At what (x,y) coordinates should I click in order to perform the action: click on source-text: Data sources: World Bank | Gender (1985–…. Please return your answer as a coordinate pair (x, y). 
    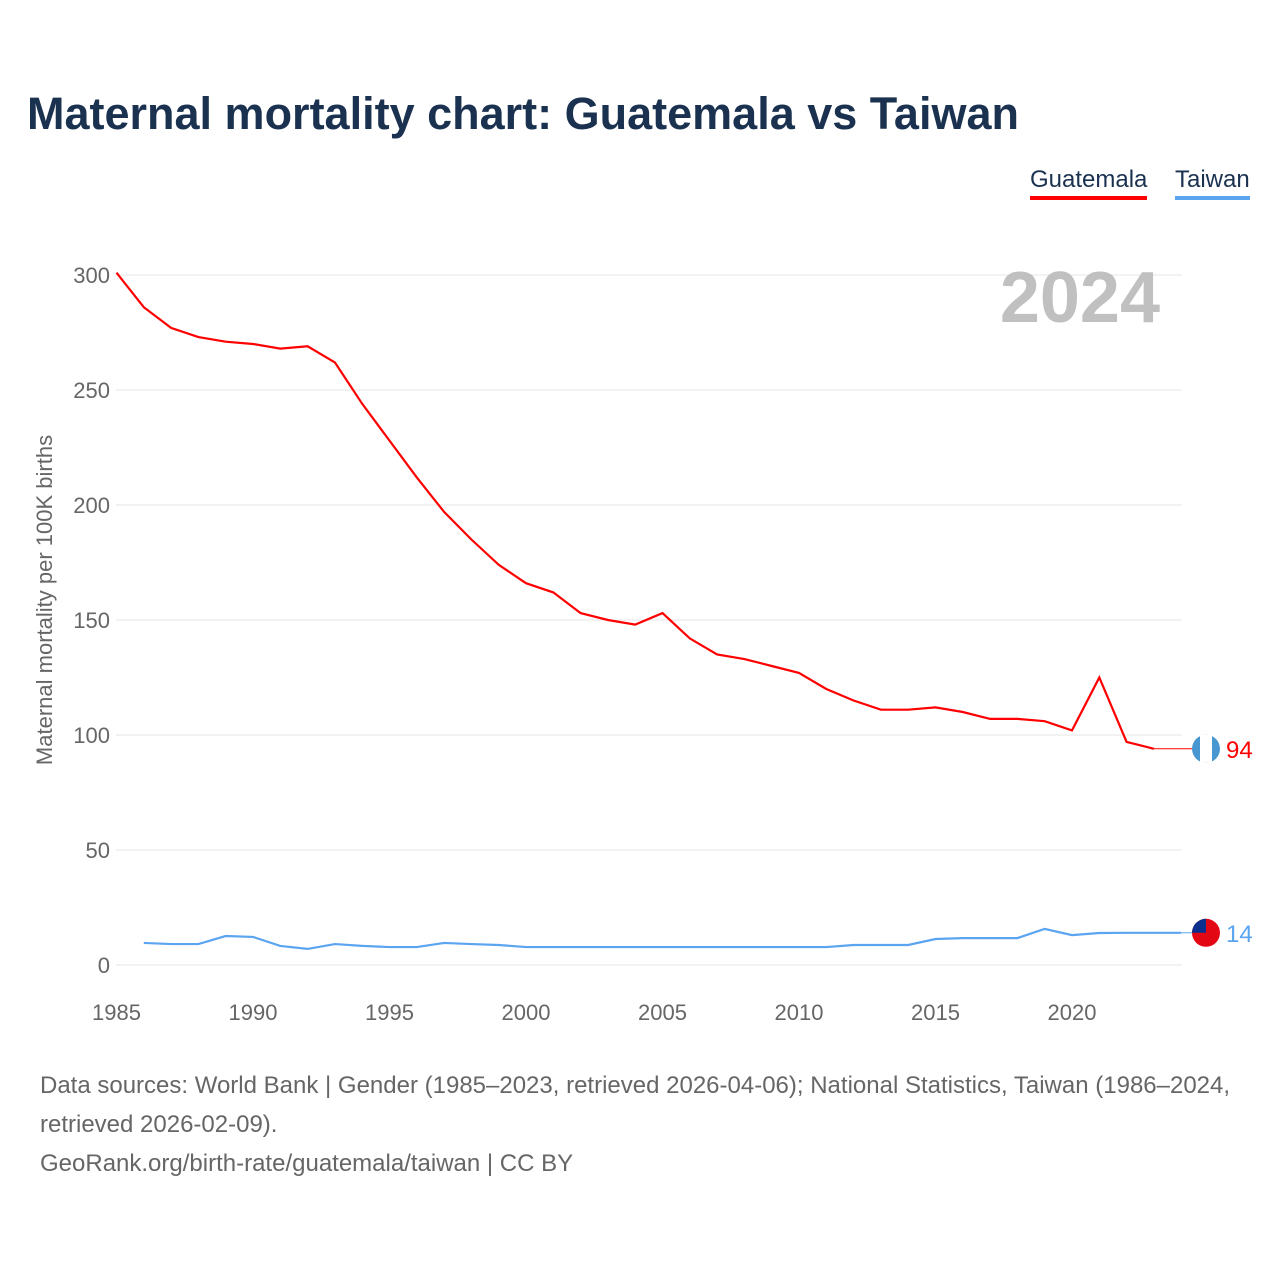
    Looking at the image, I should click on (635, 1105).